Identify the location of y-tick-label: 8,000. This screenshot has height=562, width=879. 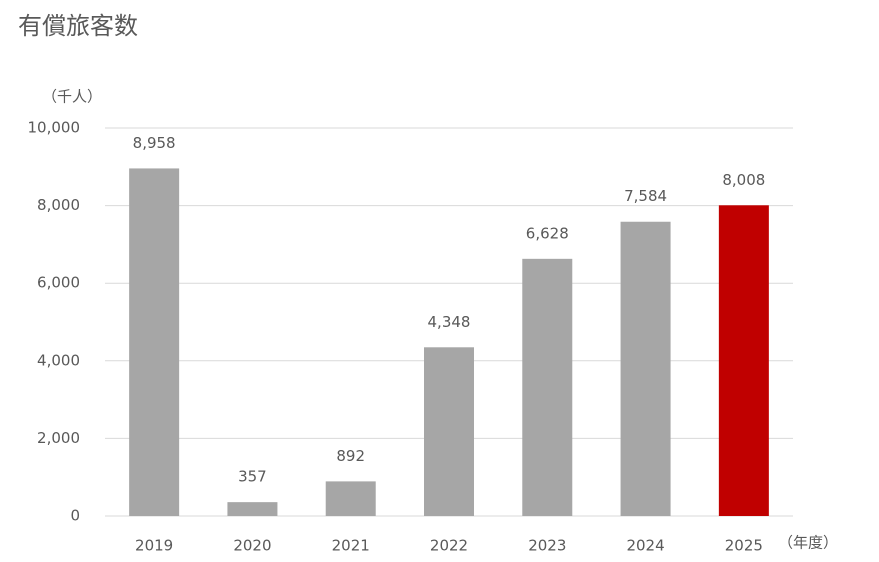
(58, 205).